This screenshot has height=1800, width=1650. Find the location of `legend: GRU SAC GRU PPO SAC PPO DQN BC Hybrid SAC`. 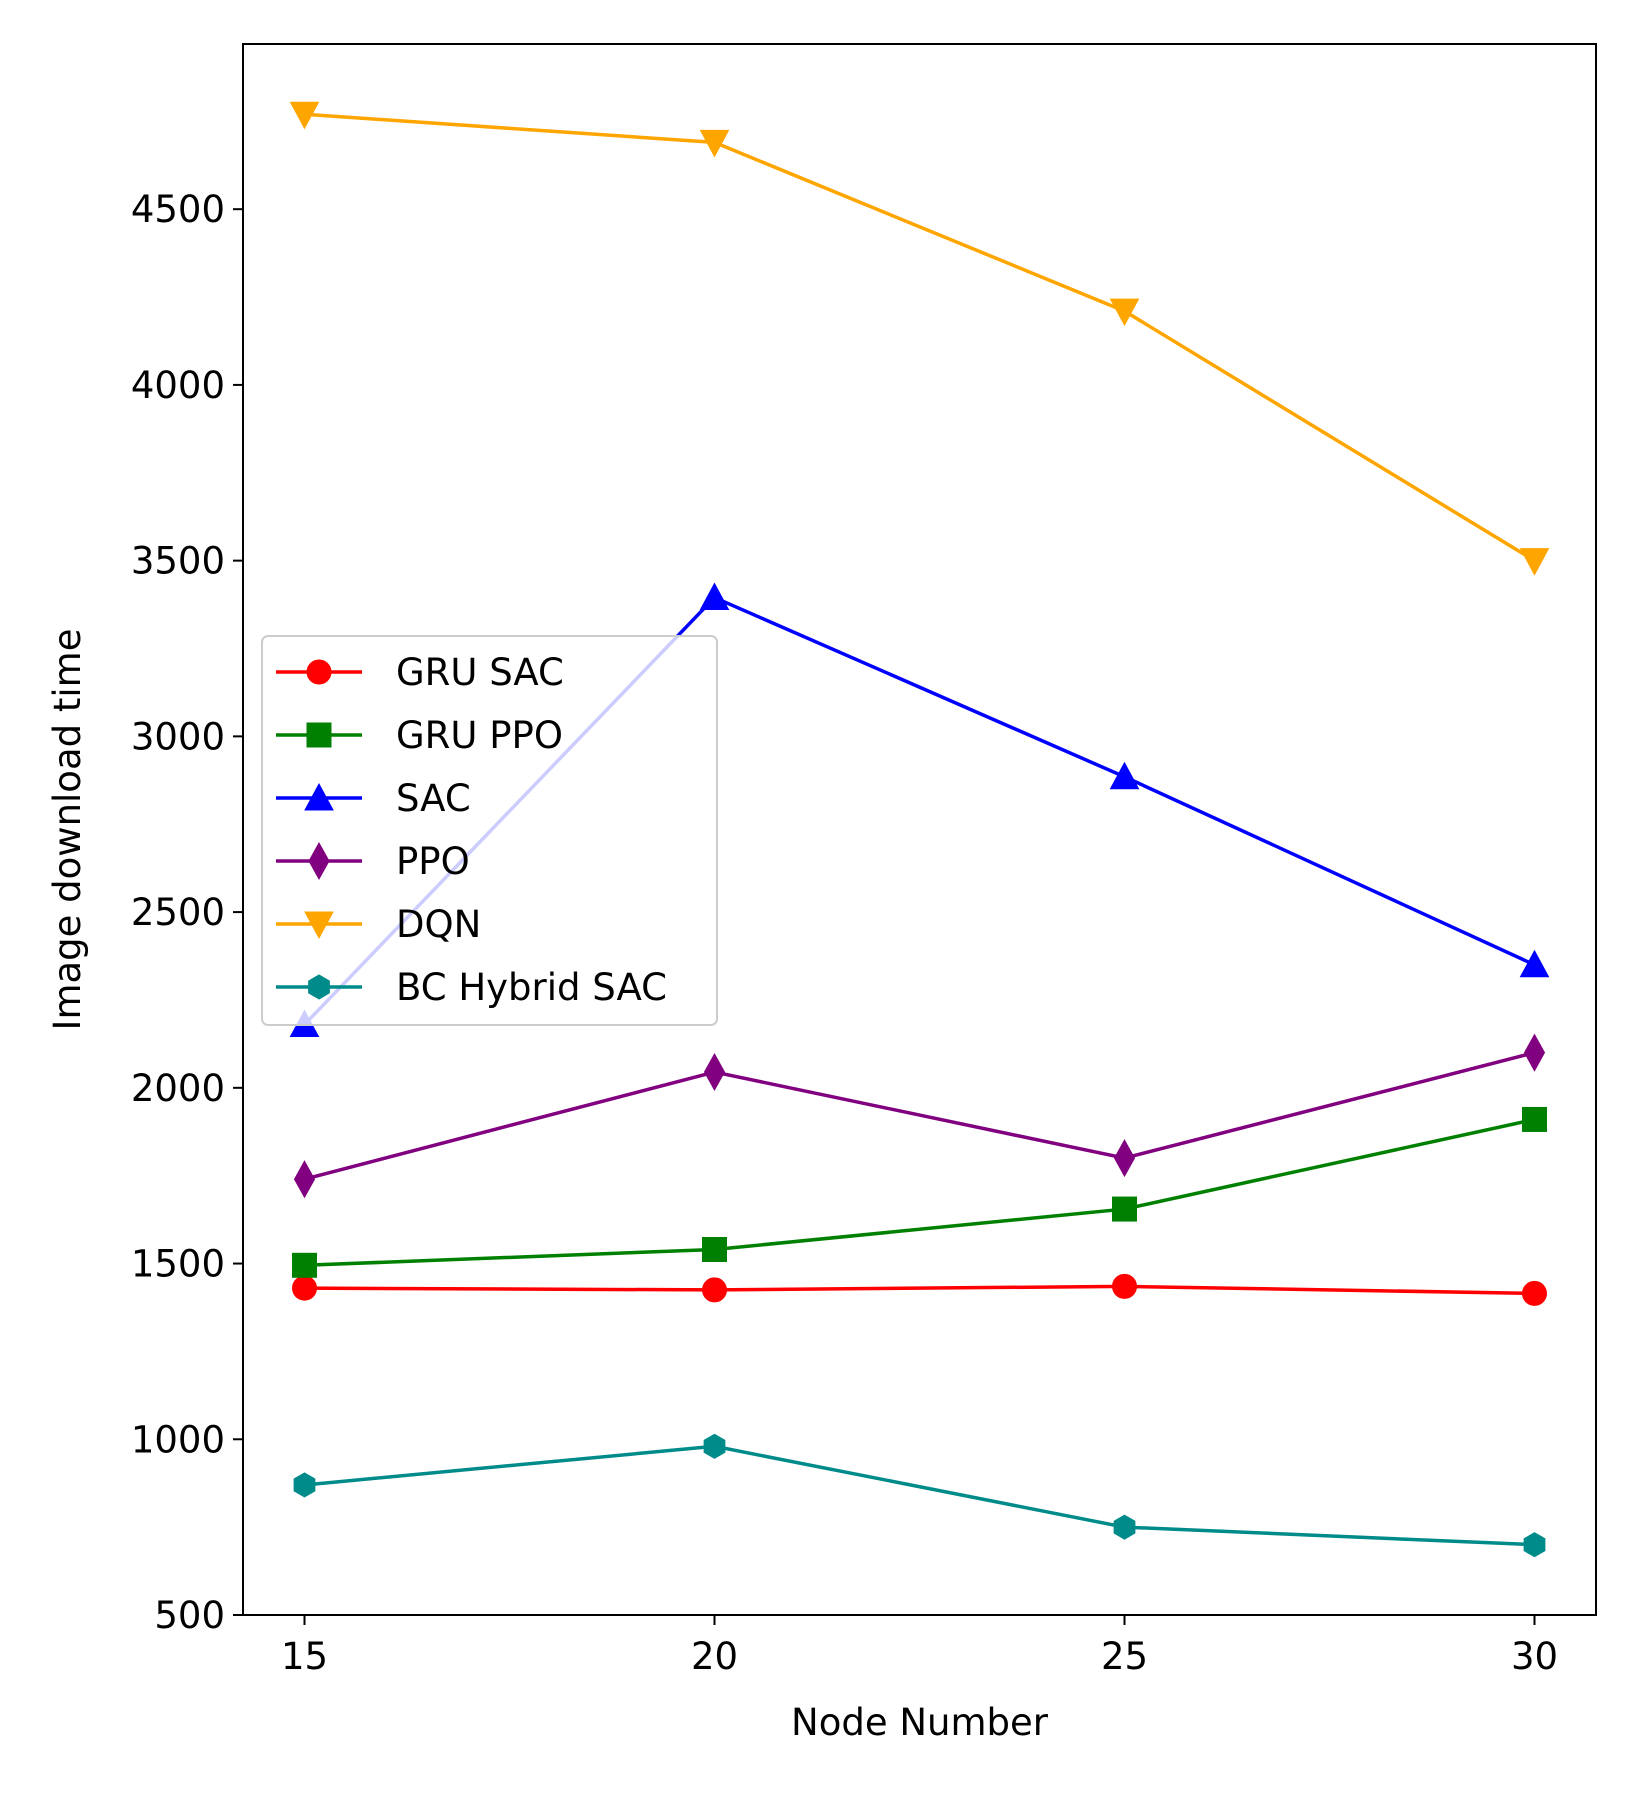

legend: GRU SAC GRU PPO SAC PPO DQN BC Hybrid SAC is located at coordinates (489, 830).